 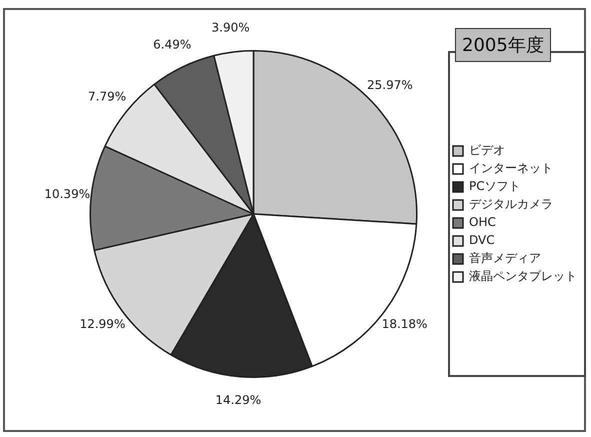 I want to click on legend-label: ビデオ, so click(x=487, y=150).